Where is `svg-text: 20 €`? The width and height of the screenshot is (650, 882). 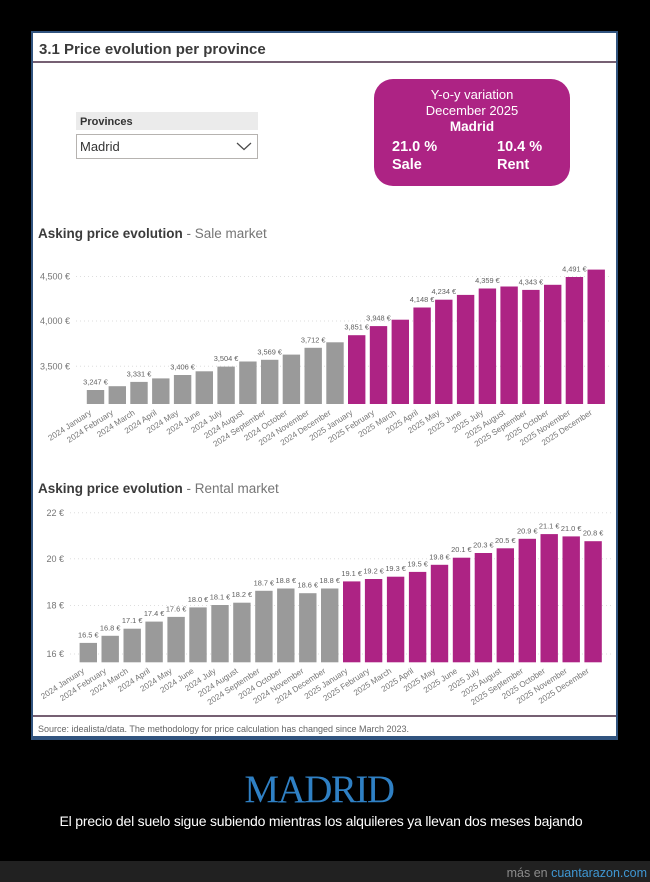
svg-text: 20 € is located at coordinates (55, 559).